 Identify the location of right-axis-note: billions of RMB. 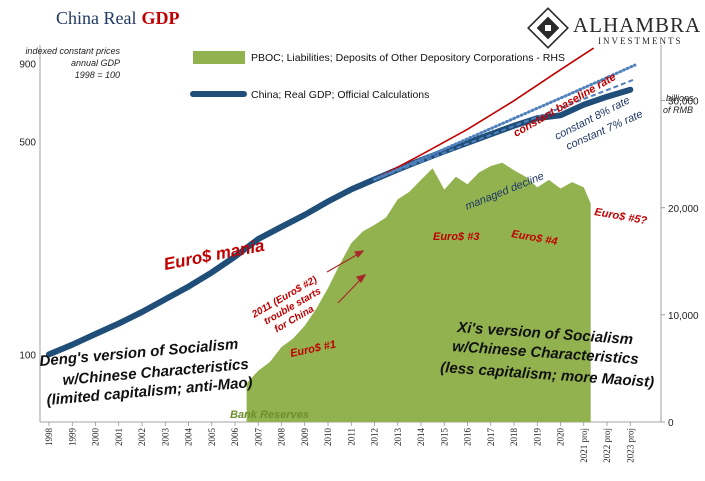
(678, 104).